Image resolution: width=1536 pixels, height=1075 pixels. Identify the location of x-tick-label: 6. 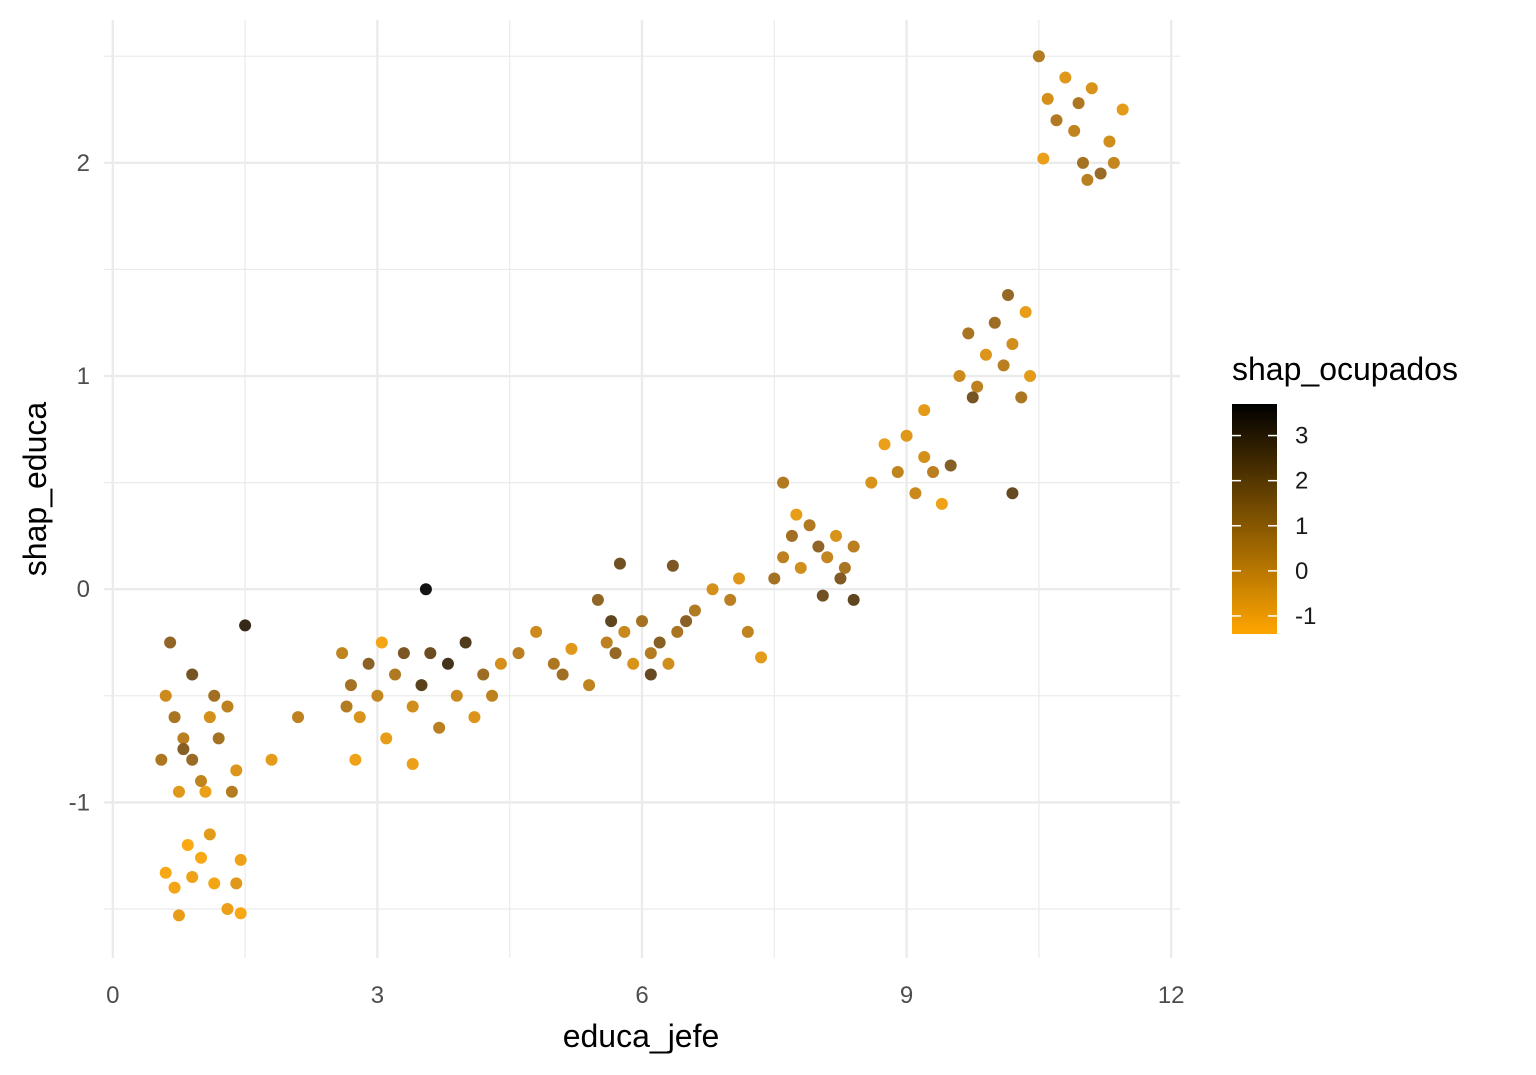
(641, 995).